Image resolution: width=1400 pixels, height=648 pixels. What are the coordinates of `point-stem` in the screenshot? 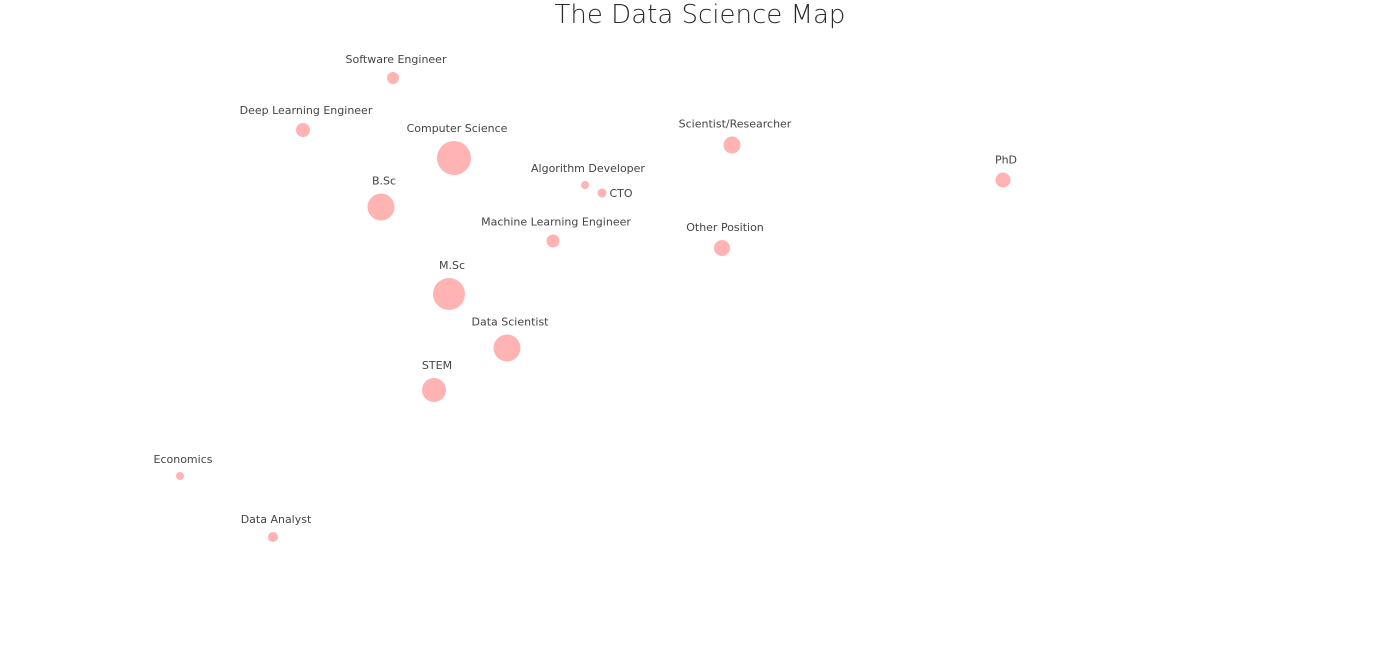 It's located at (434, 390).